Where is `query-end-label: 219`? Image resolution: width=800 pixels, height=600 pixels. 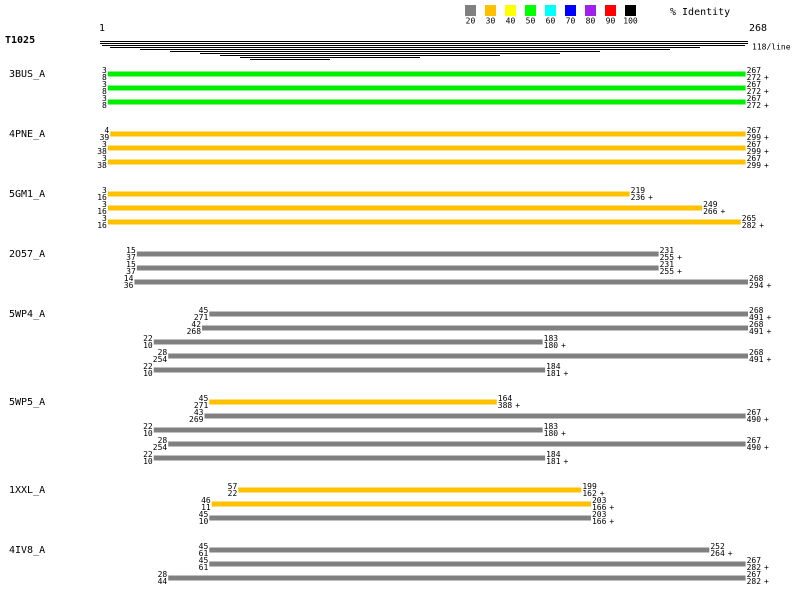
query-end-label: 219 is located at coordinates (638, 190).